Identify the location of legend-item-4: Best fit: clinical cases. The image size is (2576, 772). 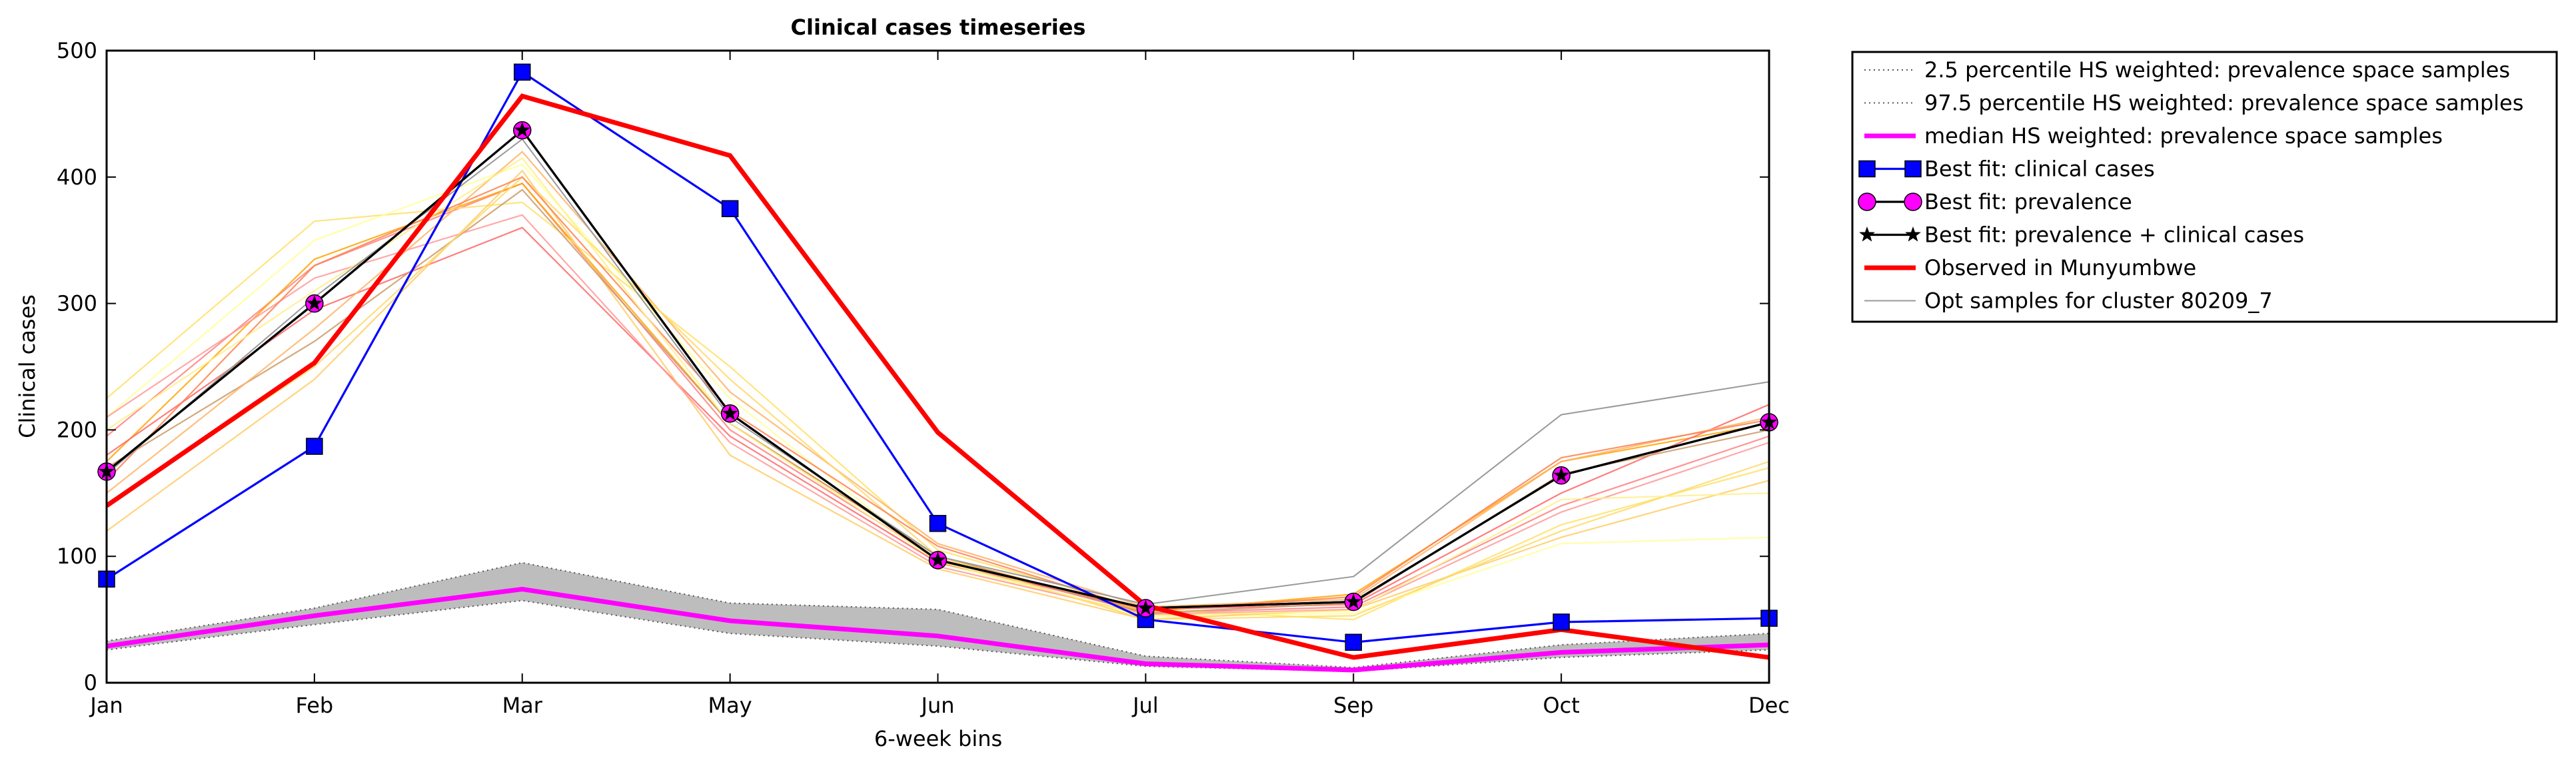
(2007, 169).